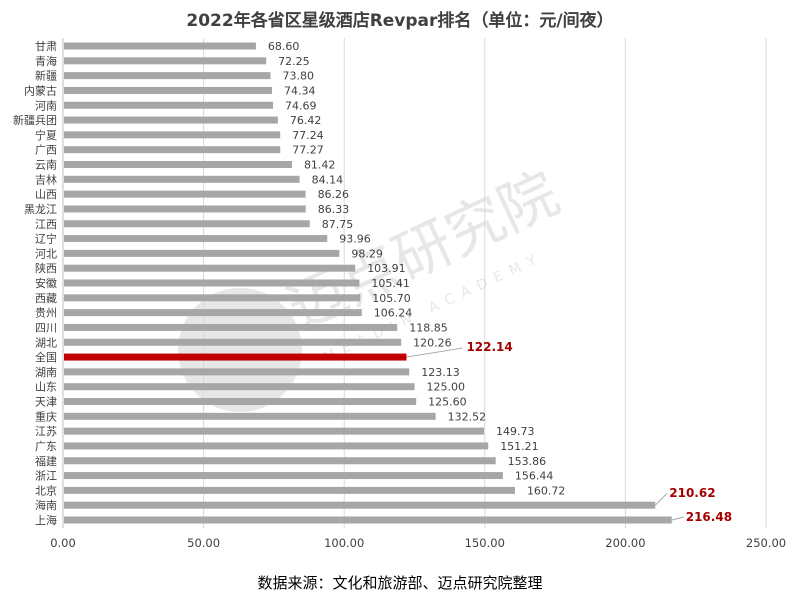 The height and width of the screenshot is (601, 800). Describe the element at coordinates (546, 490) in the screenshot. I see `data-label: 160.72` at that location.